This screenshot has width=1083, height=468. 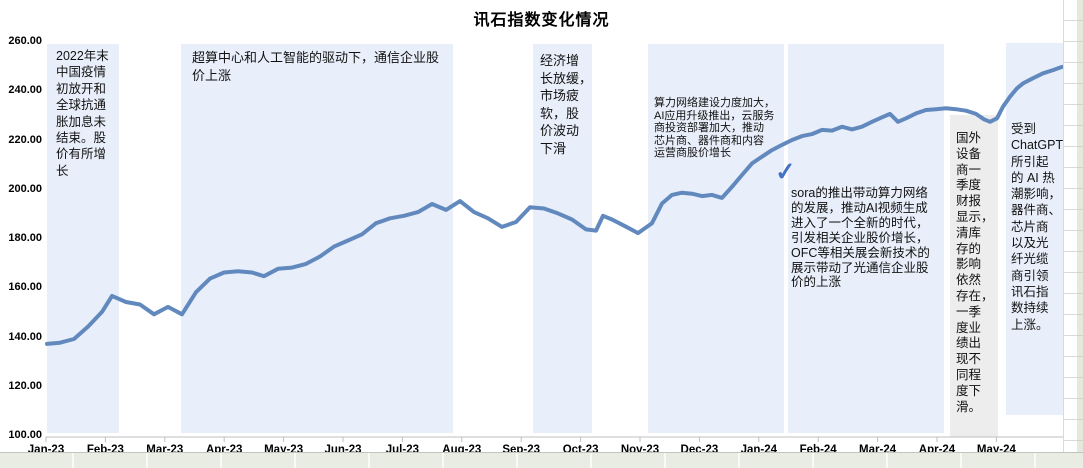 What do you see at coordinates (82, 113) in the screenshot?
I see `annotation-covid-reopen: 2022年末 中国疫情 初放开和 全球抗通 胀加息未 结束。股 价有所增 长` at bounding box center [82, 113].